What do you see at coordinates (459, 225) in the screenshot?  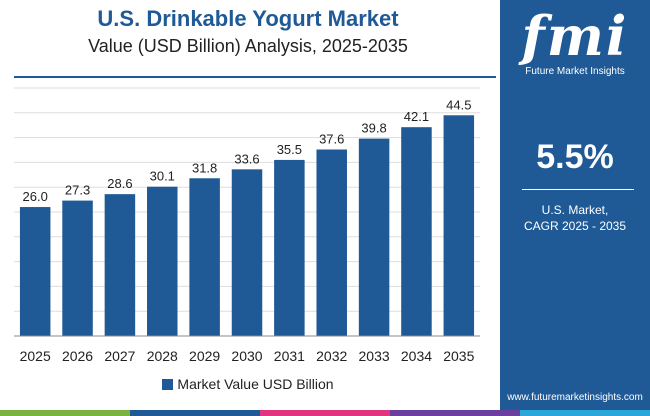 I see `bar-2035` at bounding box center [459, 225].